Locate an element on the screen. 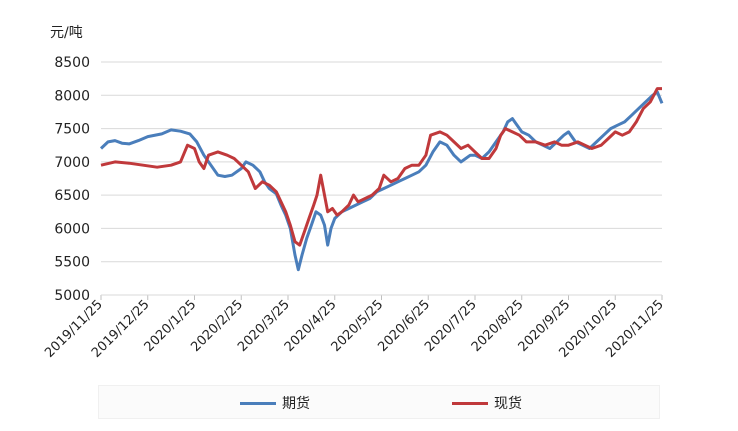 Image resolution: width=738 pixels, height=431 pixels. y-tick-label: 8000 is located at coordinates (72, 96).